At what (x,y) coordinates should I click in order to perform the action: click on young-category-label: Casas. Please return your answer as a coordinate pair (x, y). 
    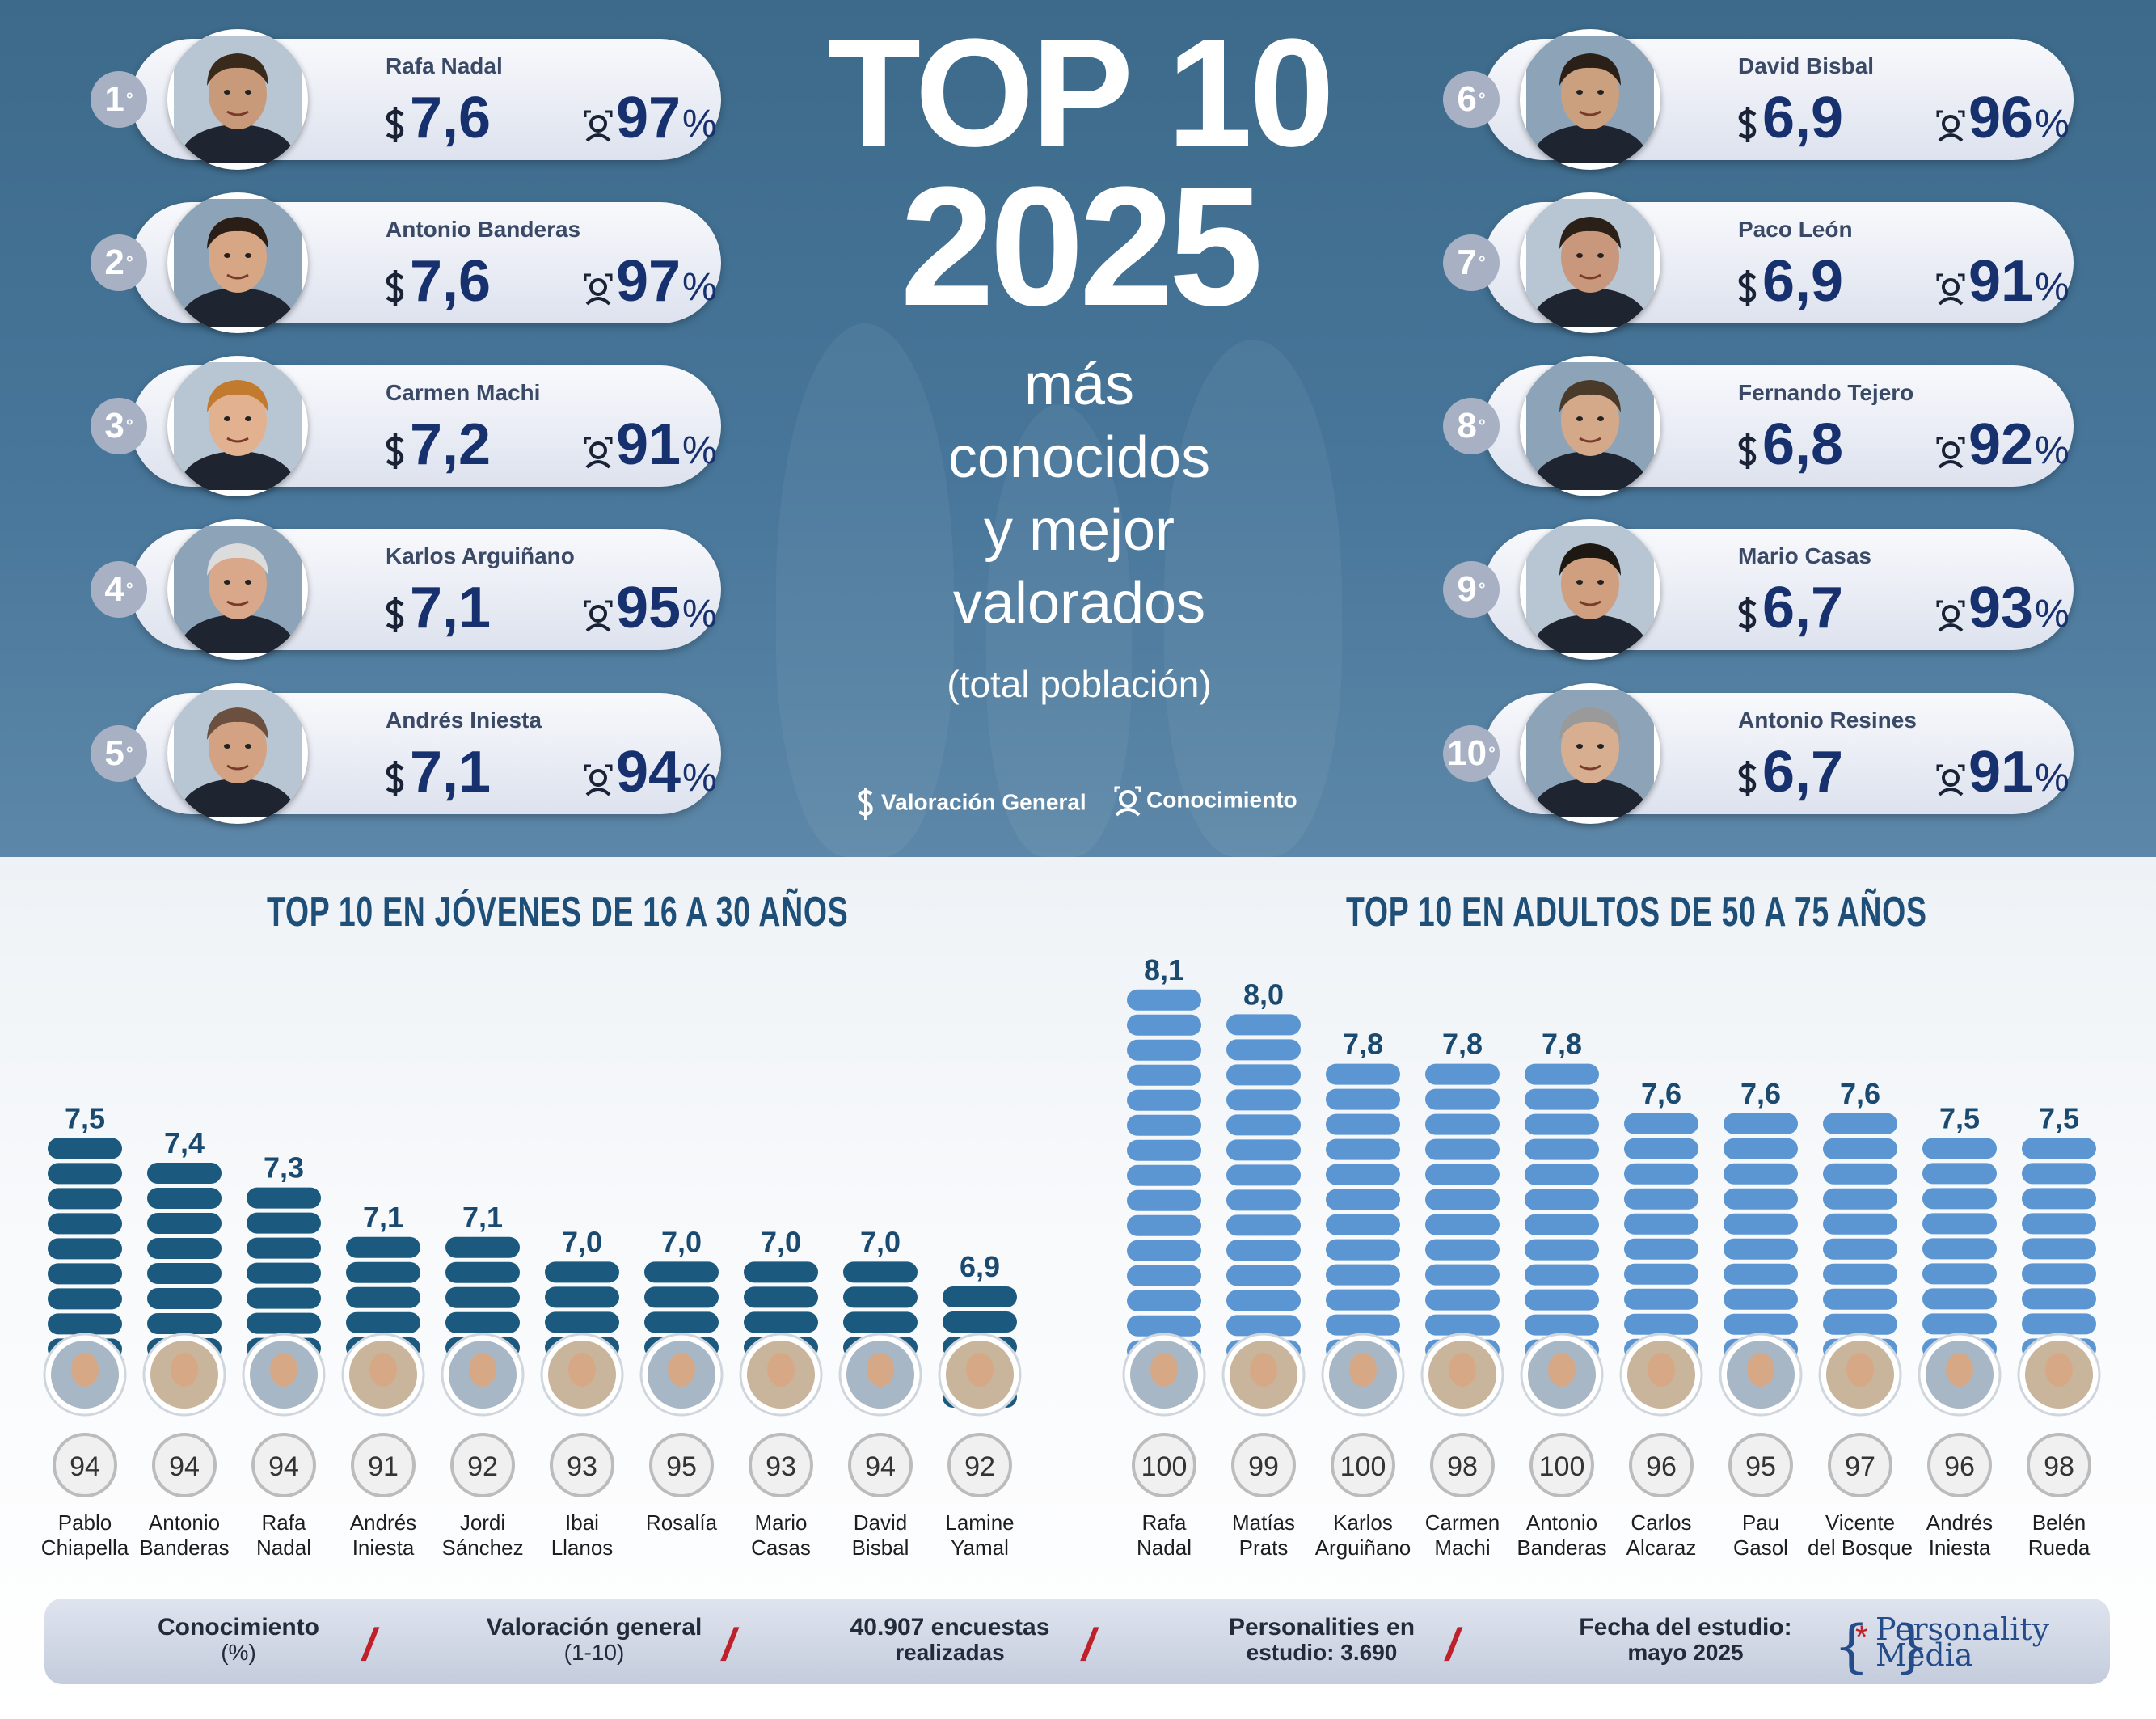
    Looking at the image, I should click on (781, 1547).